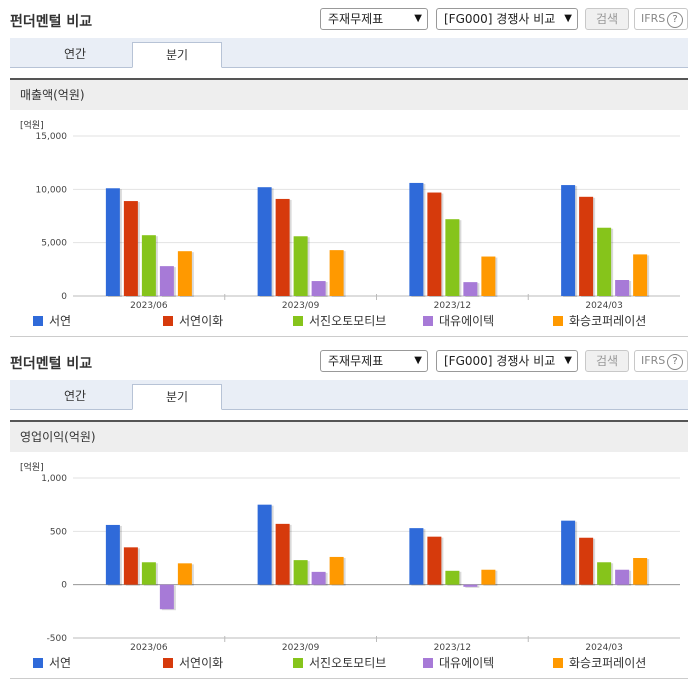 The height and width of the screenshot is (684, 696). What do you see at coordinates (64, 586) in the screenshot?
I see `y-tick-label: 0` at bounding box center [64, 586].